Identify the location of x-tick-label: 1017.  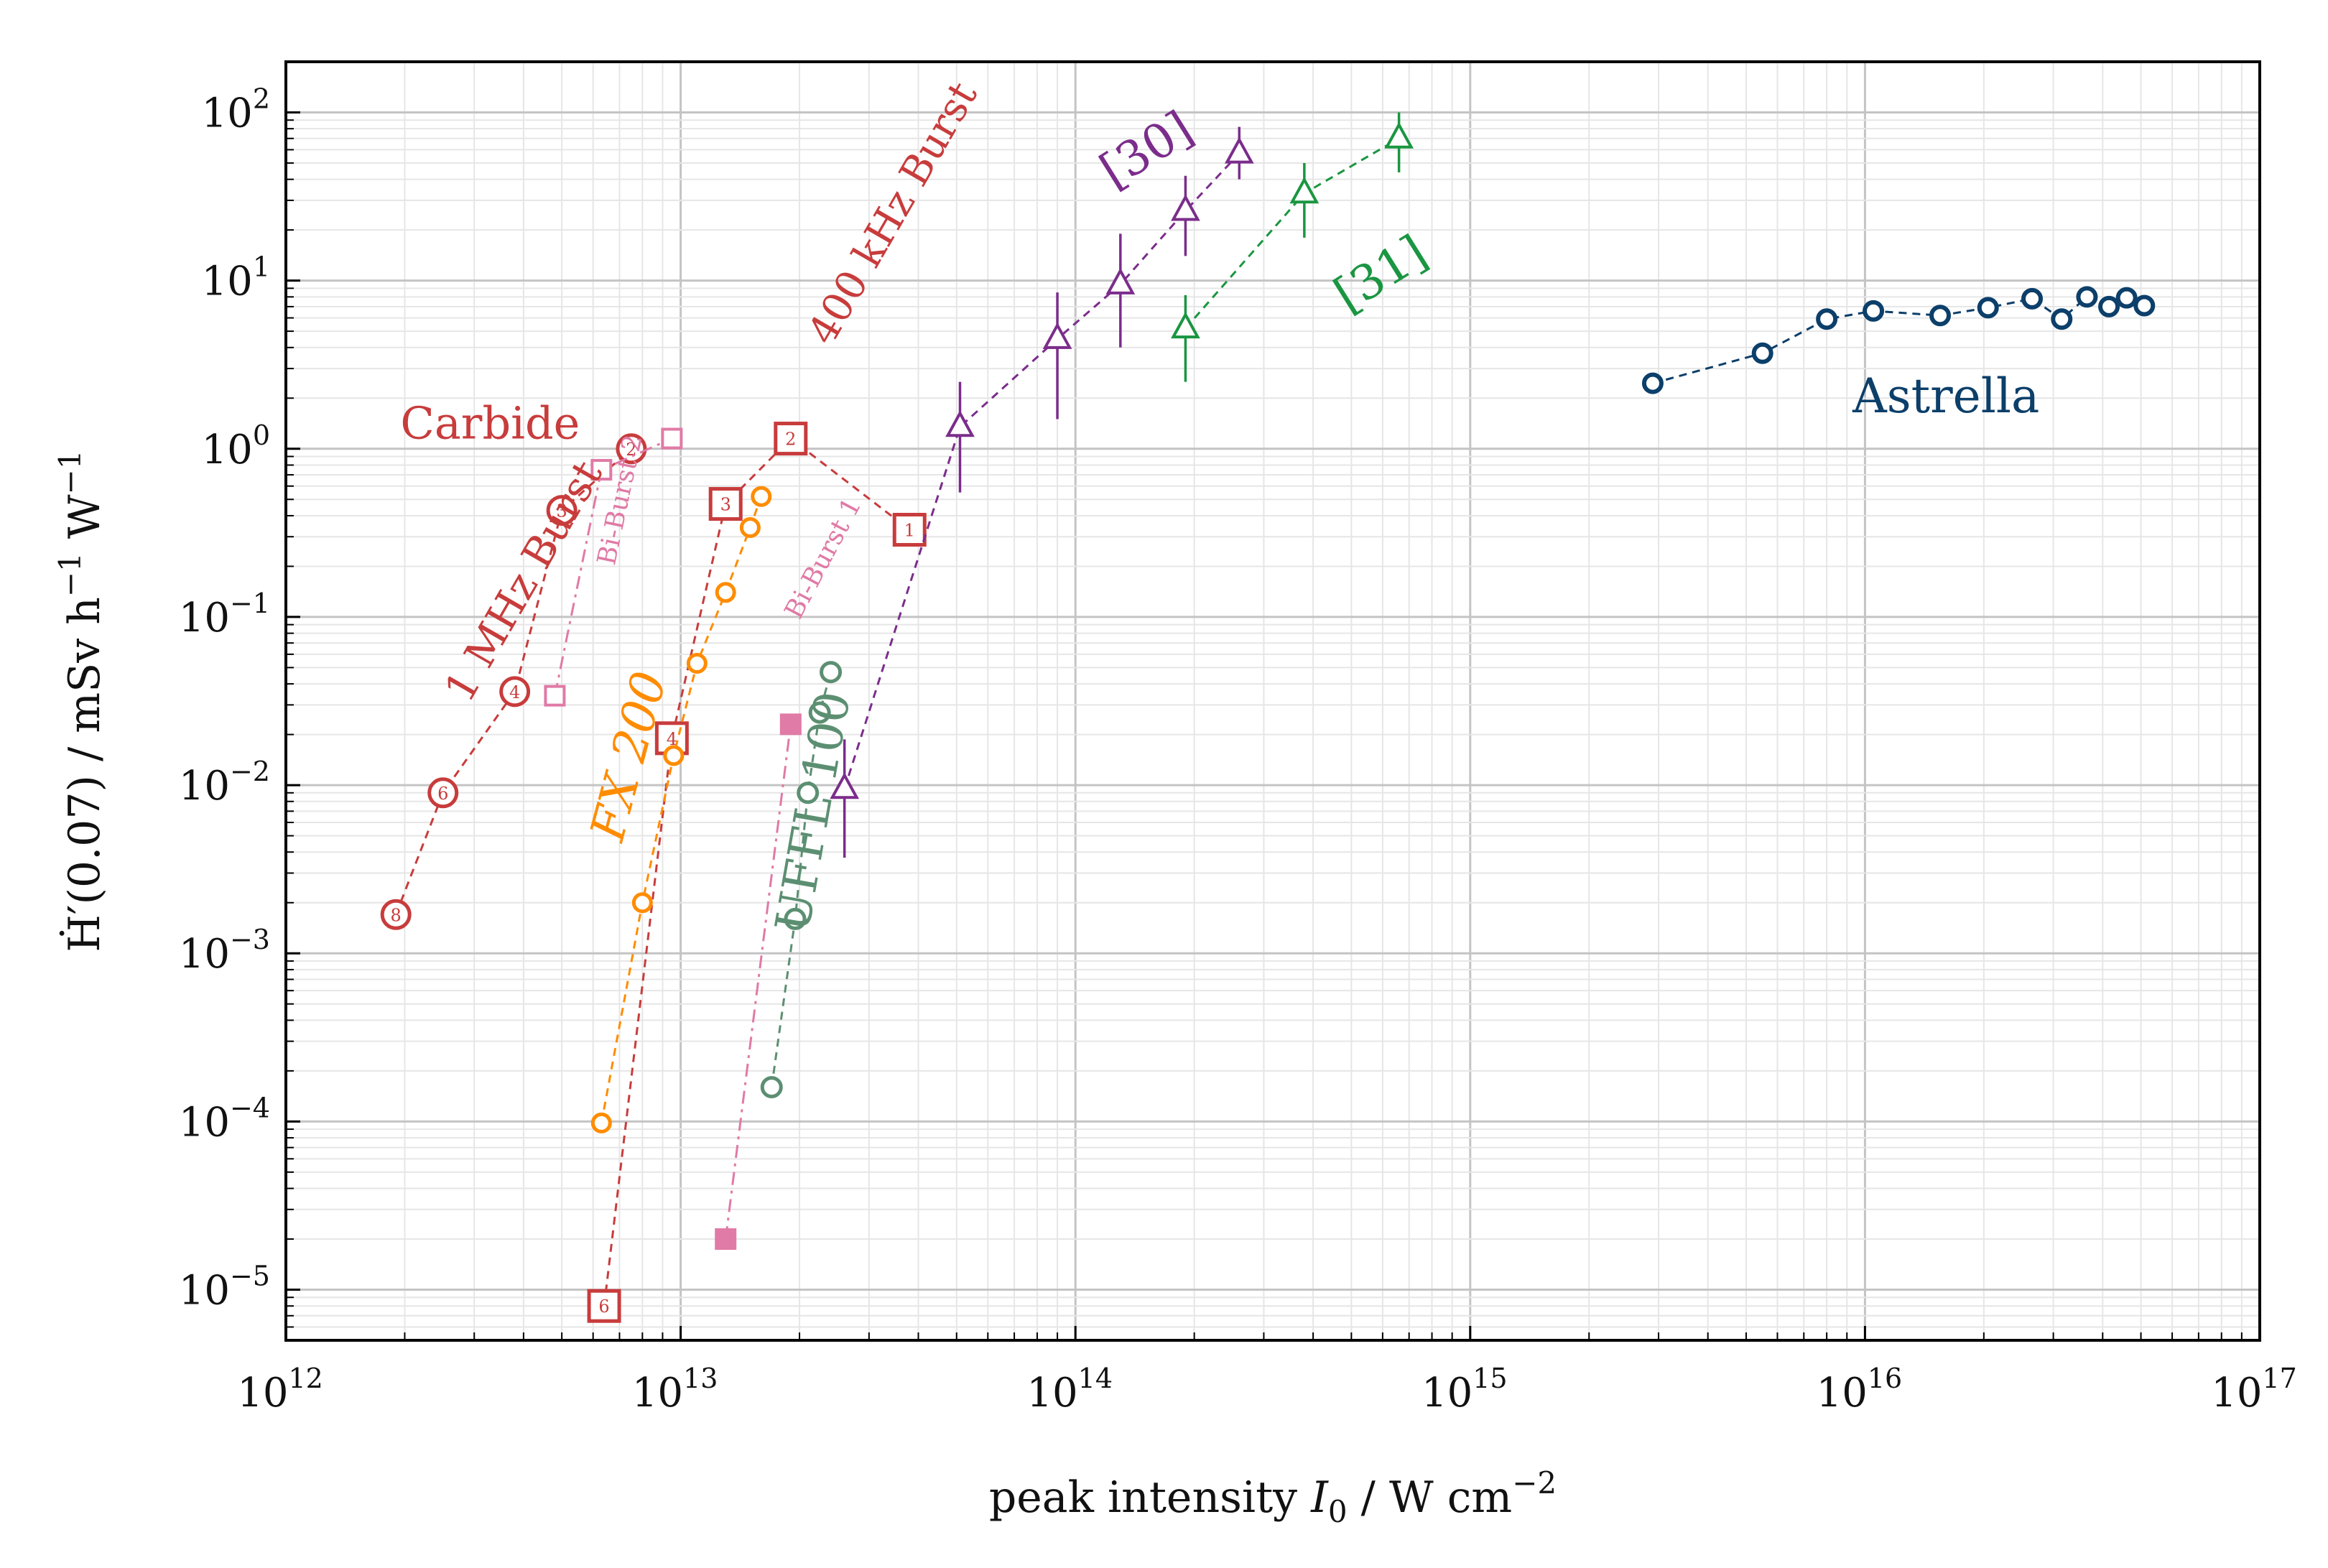
(2254, 1390).